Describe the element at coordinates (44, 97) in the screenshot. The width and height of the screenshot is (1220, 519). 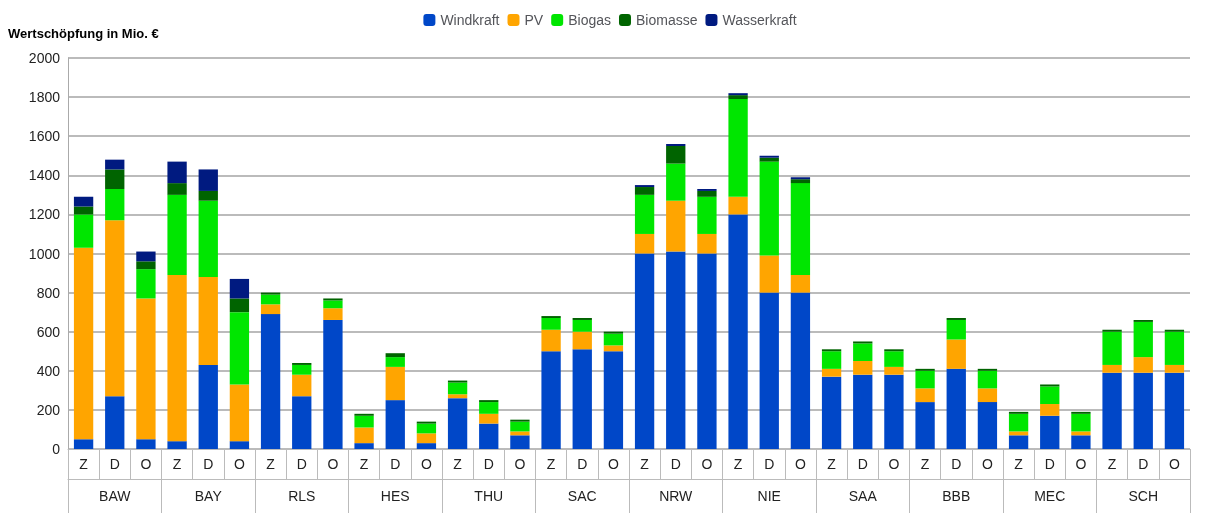
I see `y-tick-label: 1800` at that location.